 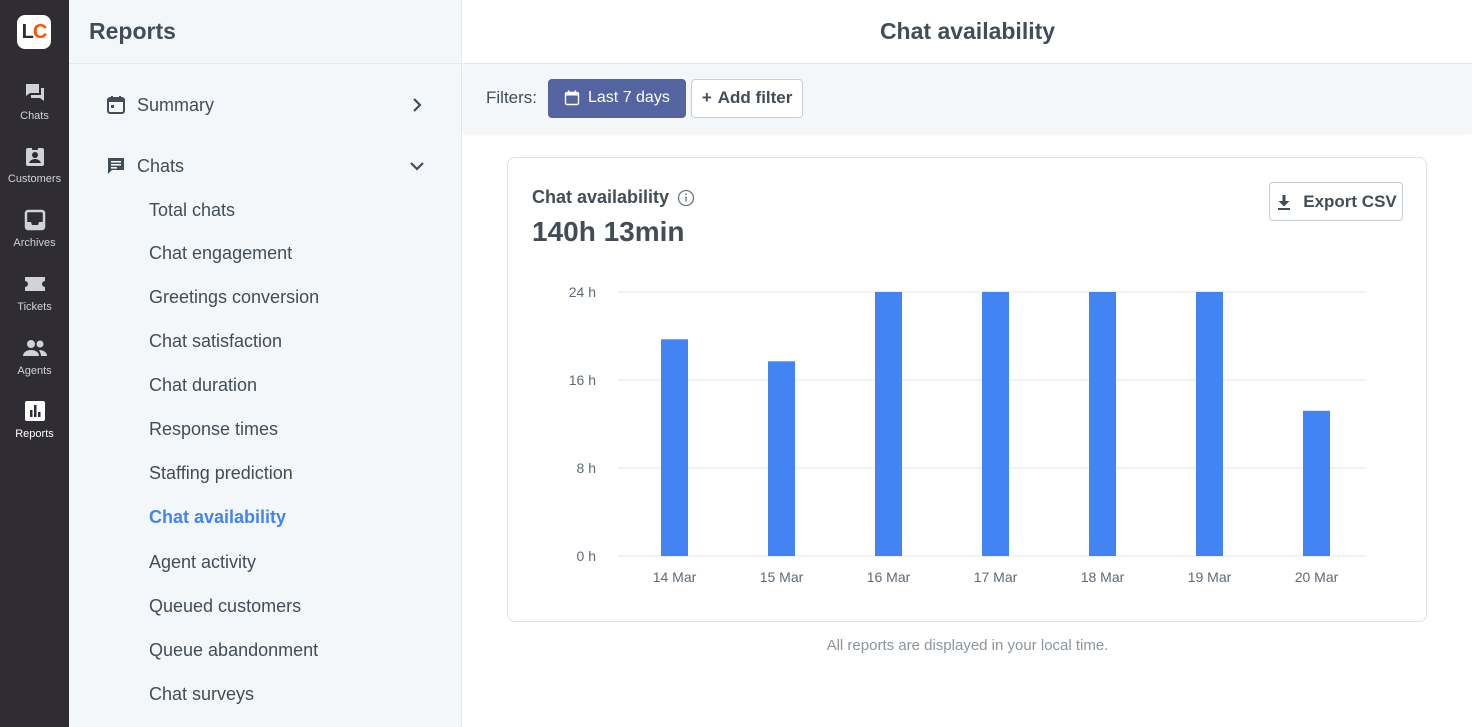 What do you see at coordinates (1316, 483) in the screenshot?
I see `bar-20-mar` at bounding box center [1316, 483].